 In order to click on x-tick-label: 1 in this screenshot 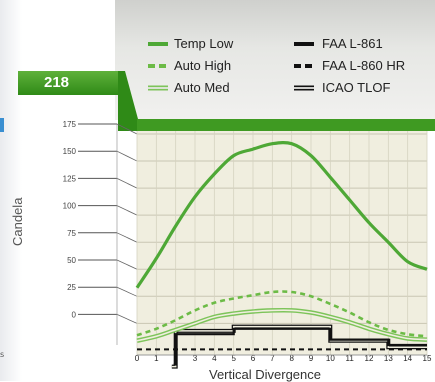, I will do `click(156, 358)`.